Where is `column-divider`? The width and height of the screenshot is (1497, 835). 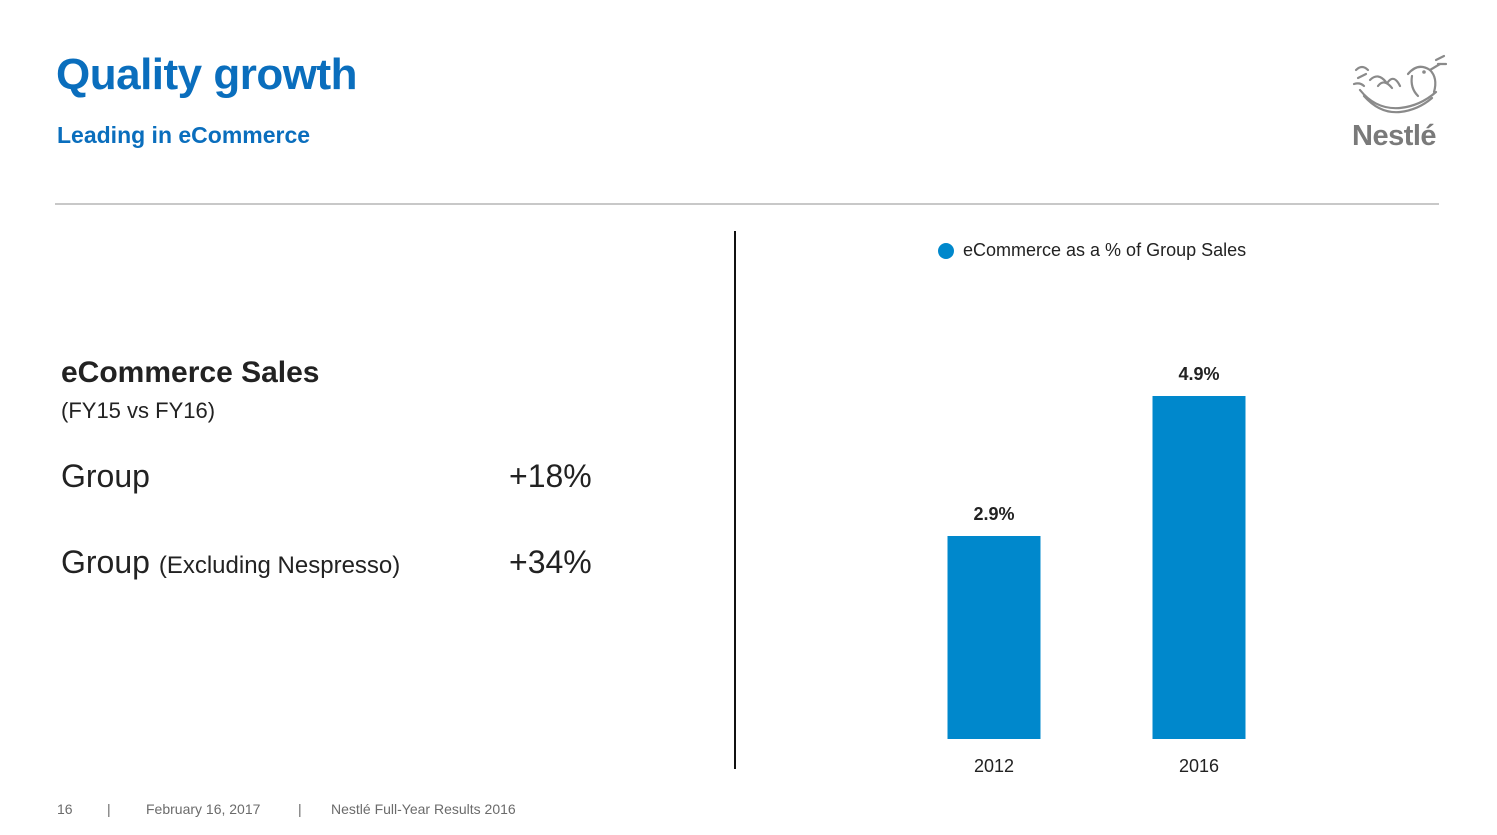
column-divider is located at coordinates (735, 500).